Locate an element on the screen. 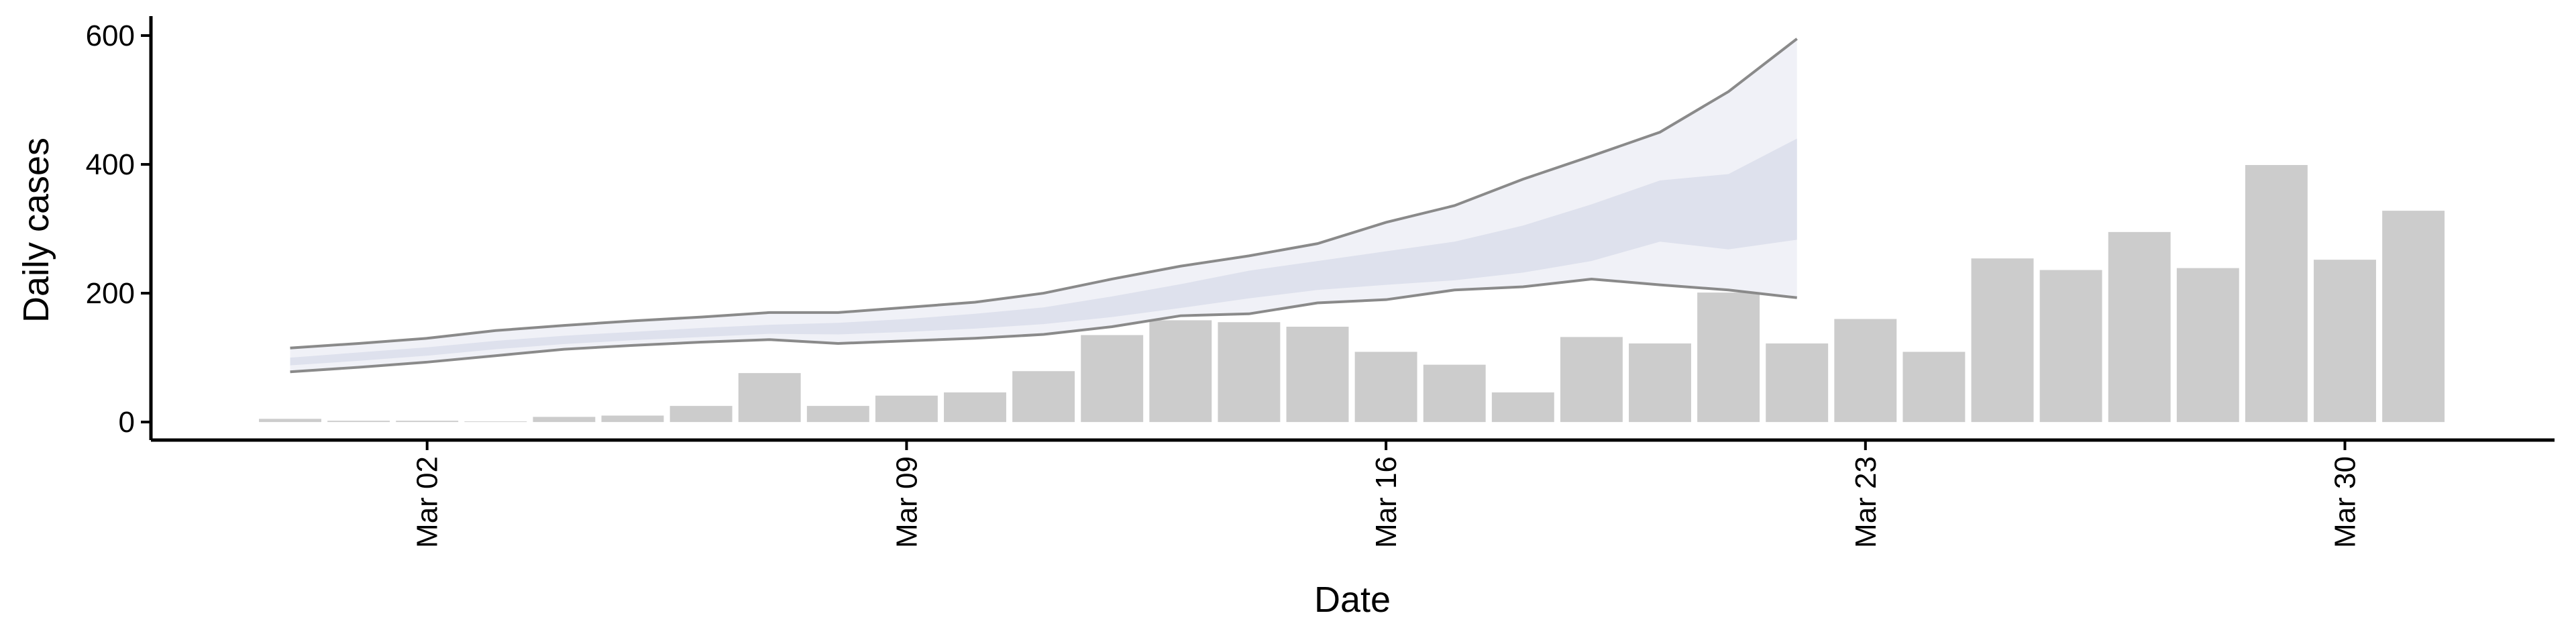 The height and width of the screenshot is (644, 2576). x-tick-label: Mar 02 is located at coordinates (427, 502).